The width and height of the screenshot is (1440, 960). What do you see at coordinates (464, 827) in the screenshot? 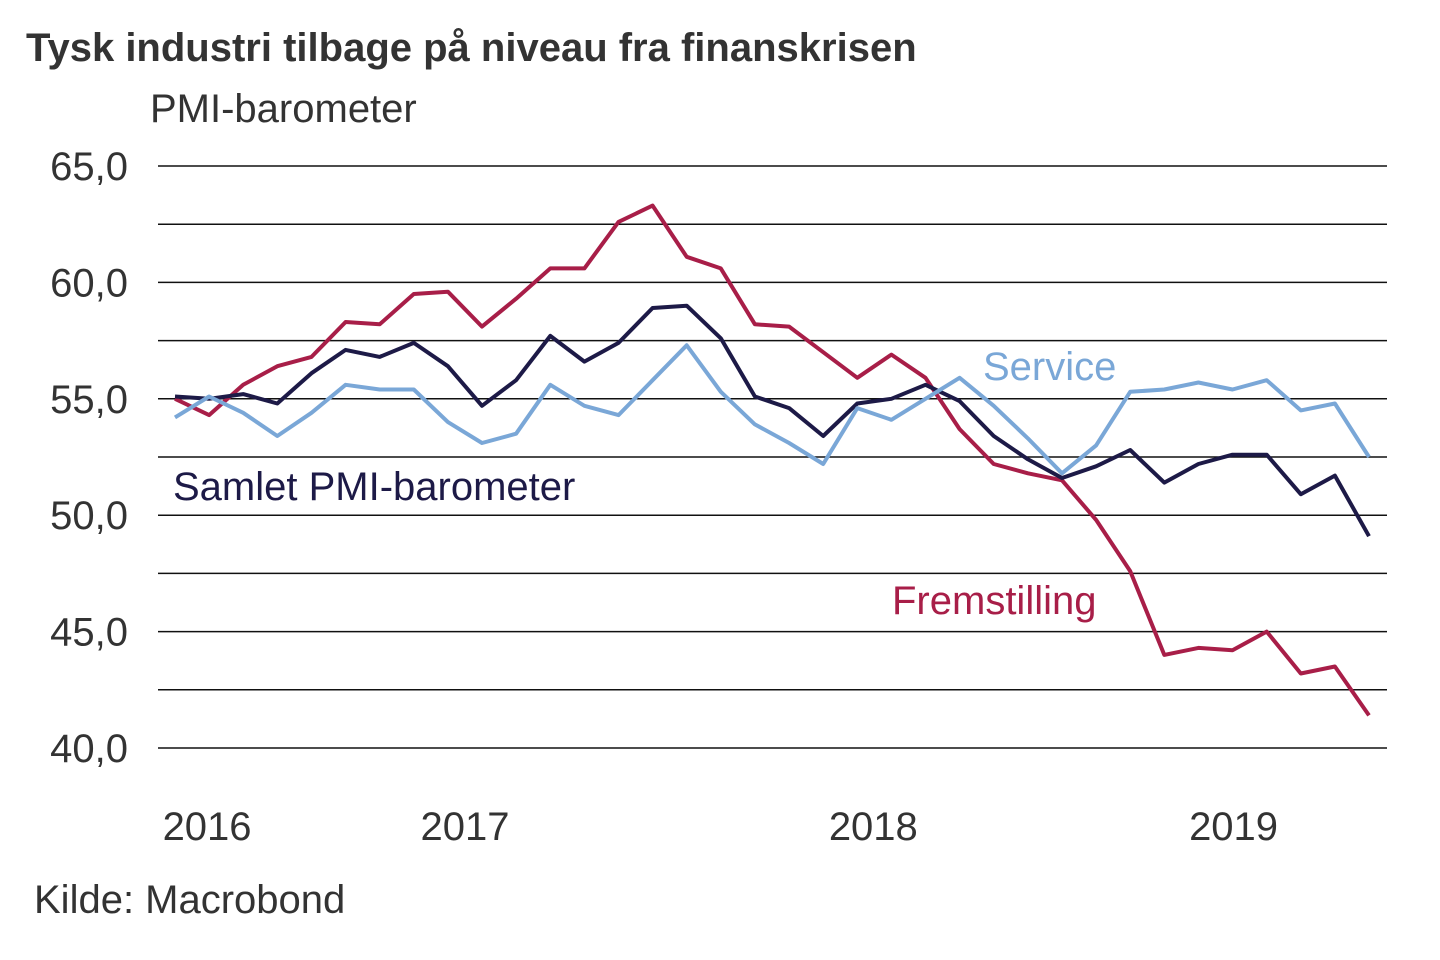
I see `x-tick-label: 2017` at bounding box center [464, 827].